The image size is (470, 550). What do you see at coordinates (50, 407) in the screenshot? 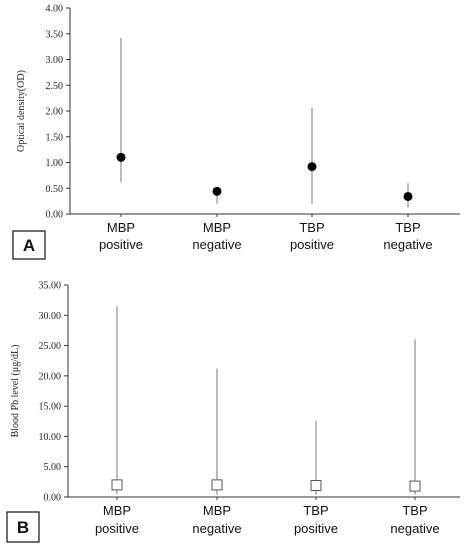
I see `y-tick-label: 15.00` at bounding box center [50, 407].